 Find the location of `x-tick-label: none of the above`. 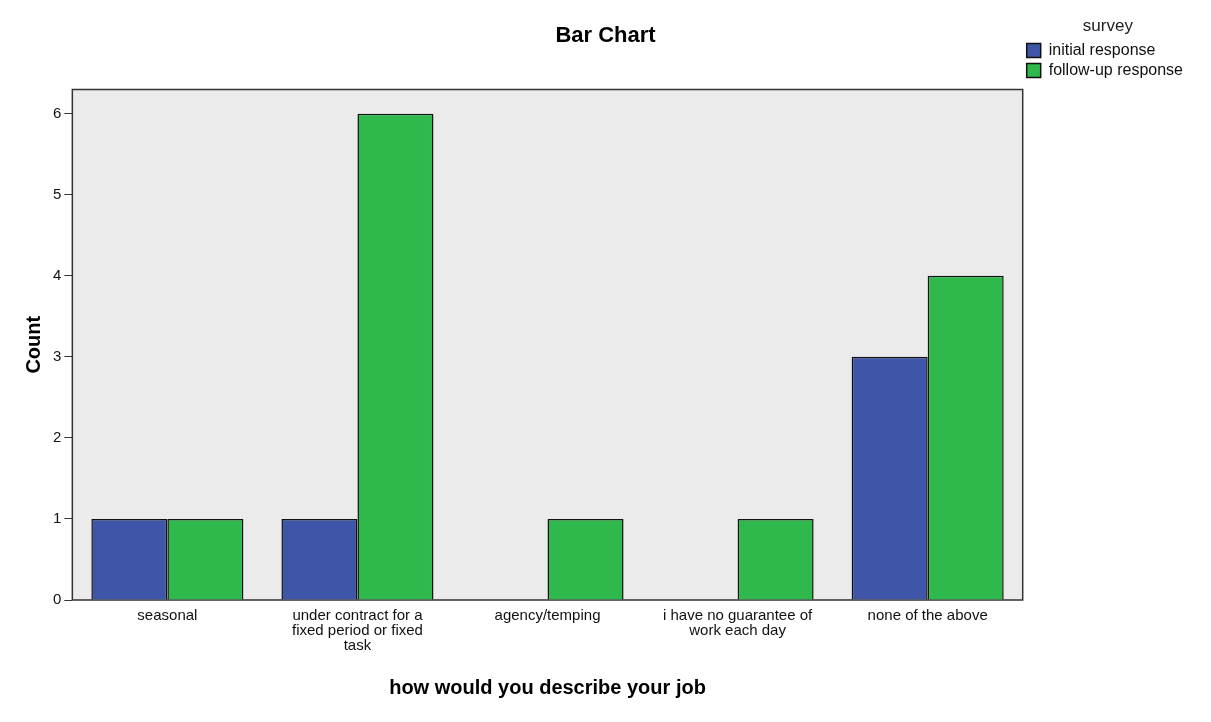

x-tick-label: none of the above is located at coordinates (927, 614).